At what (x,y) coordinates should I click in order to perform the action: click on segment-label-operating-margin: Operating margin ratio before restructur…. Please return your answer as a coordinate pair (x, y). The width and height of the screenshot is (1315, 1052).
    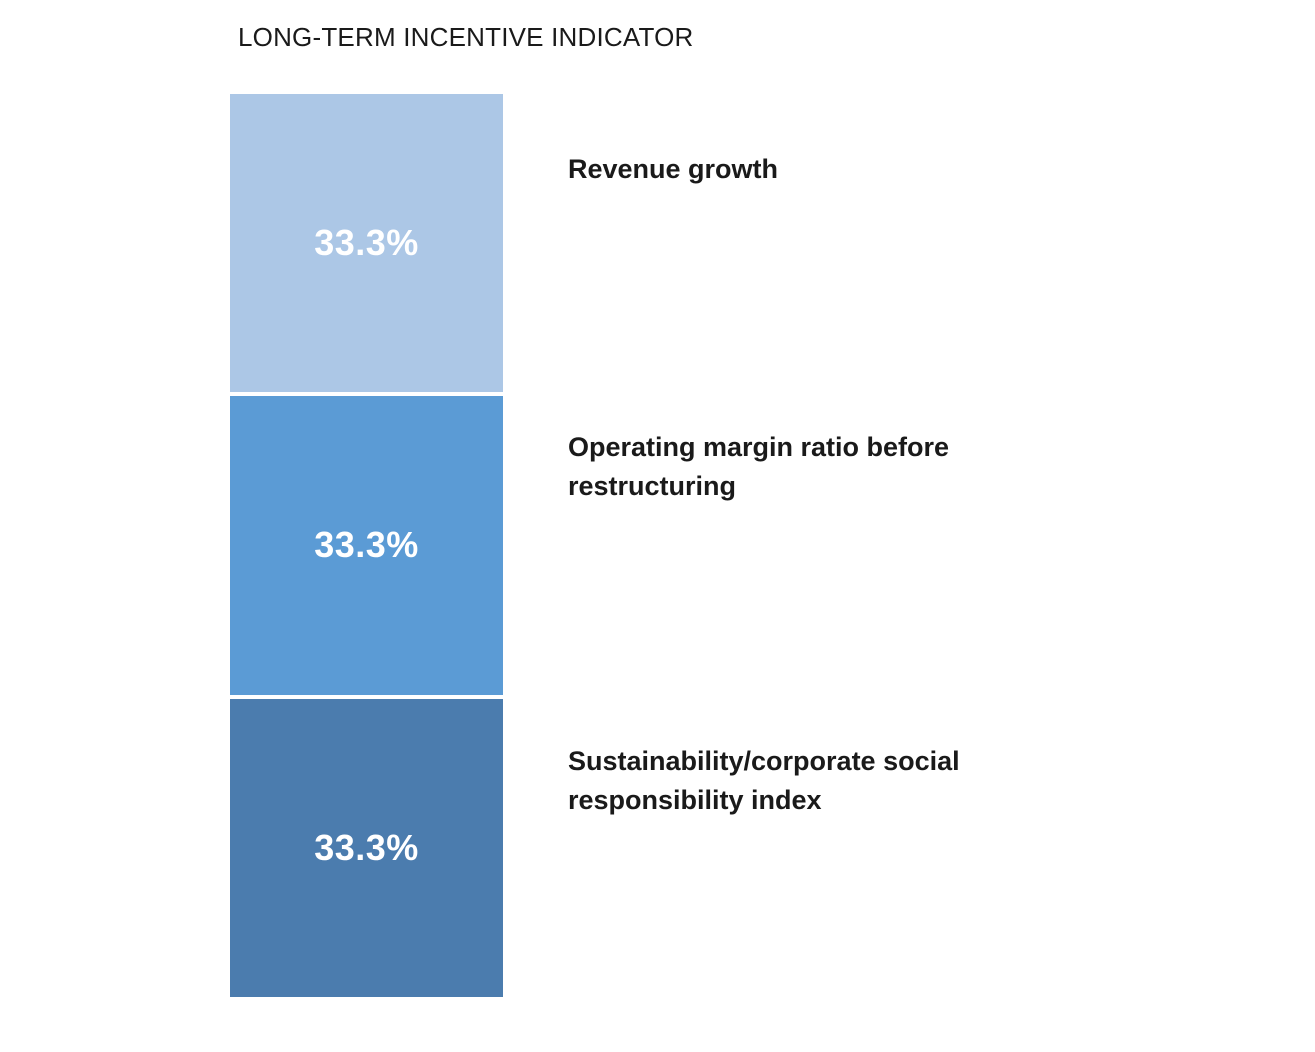
    Looking at the image, I should click on (759, 466).